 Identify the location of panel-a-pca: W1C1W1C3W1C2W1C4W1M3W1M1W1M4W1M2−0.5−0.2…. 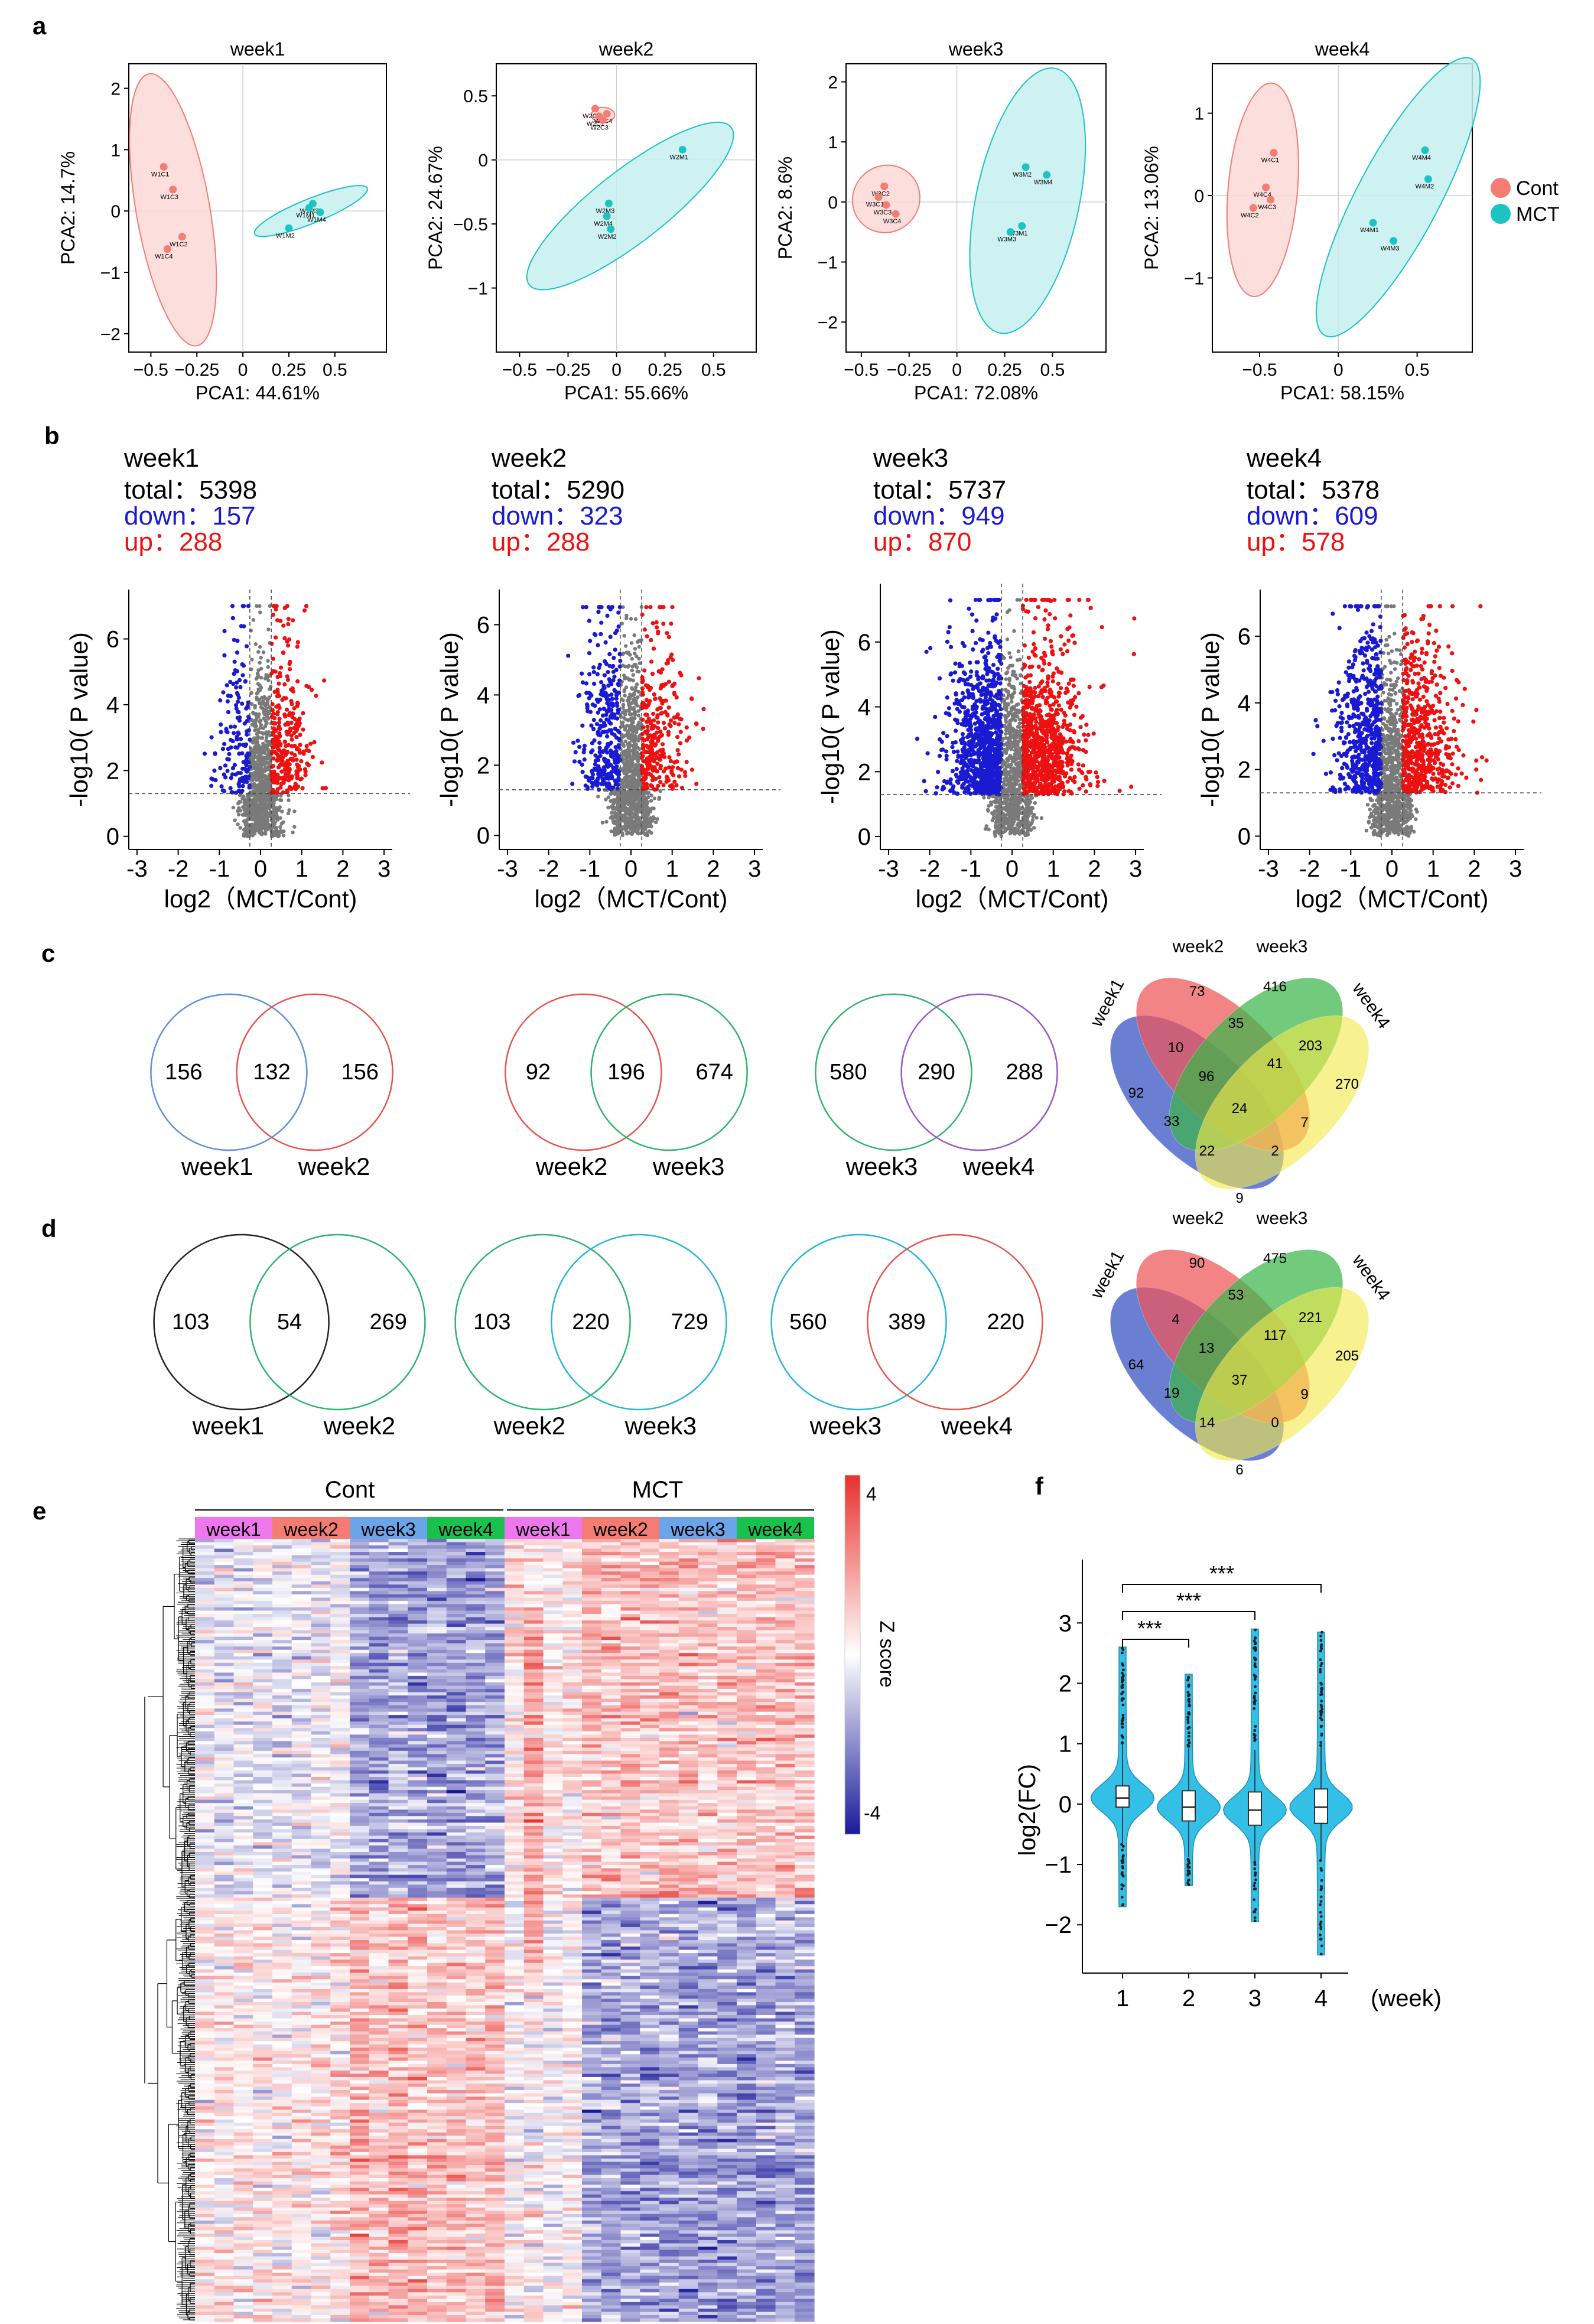
(808, 220).